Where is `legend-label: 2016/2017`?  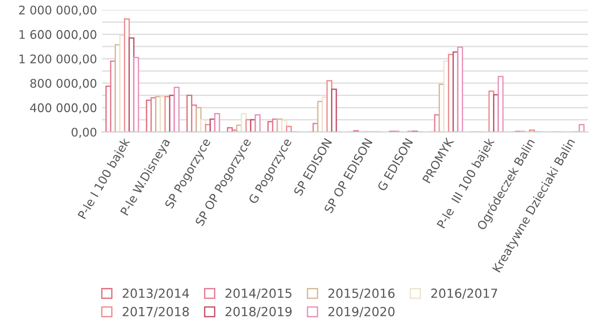
legend-label: 2016/2017 is located at coordinates (464, 293).